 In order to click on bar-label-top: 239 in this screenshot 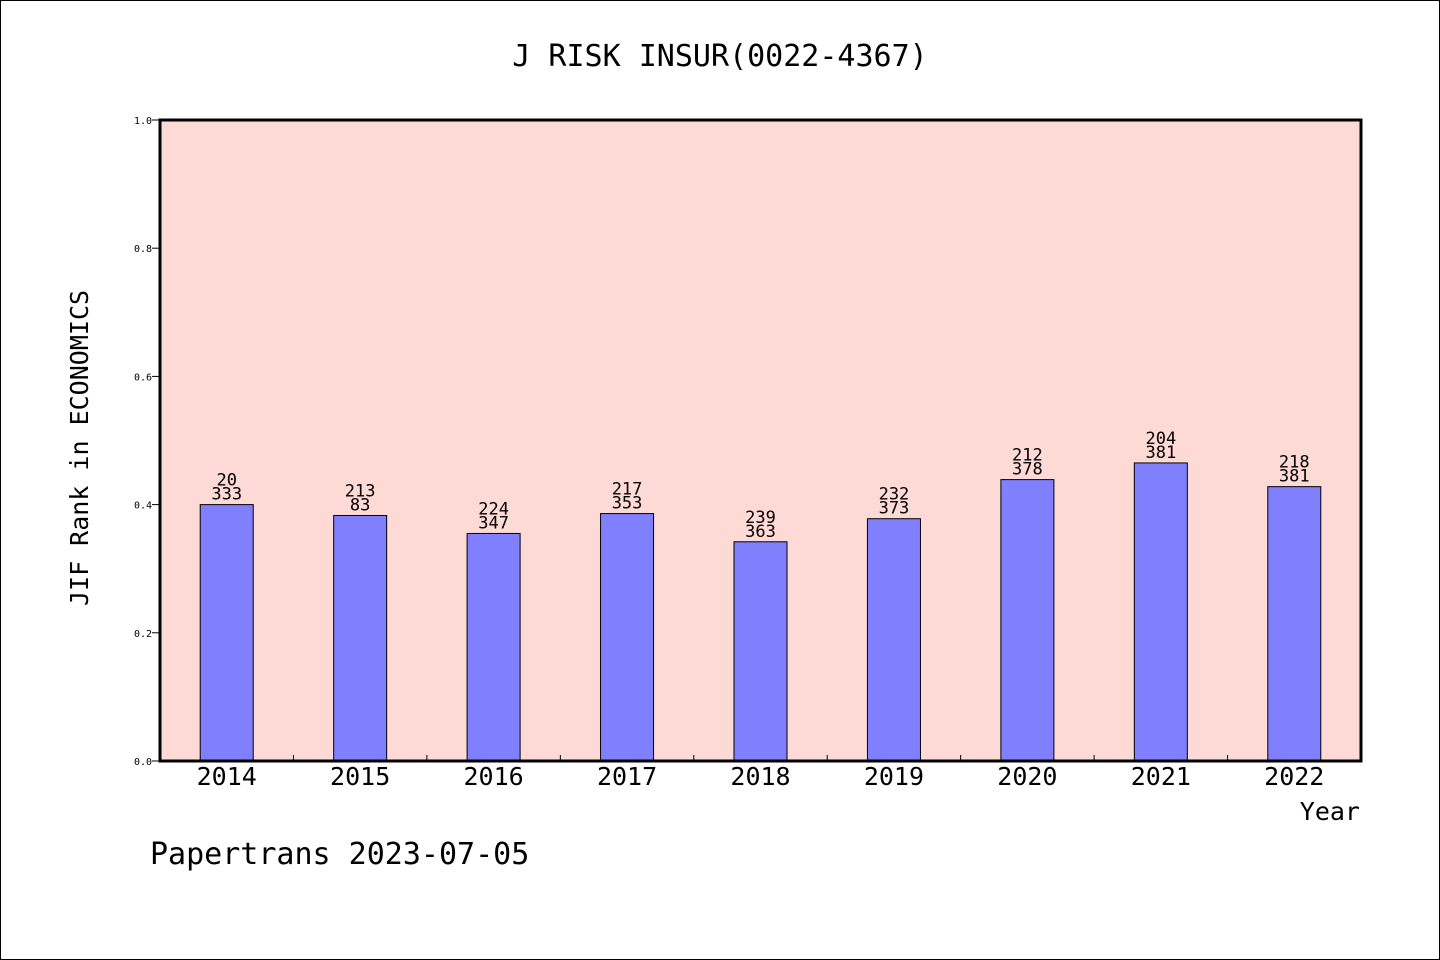, I will do `click(760, 518)`.